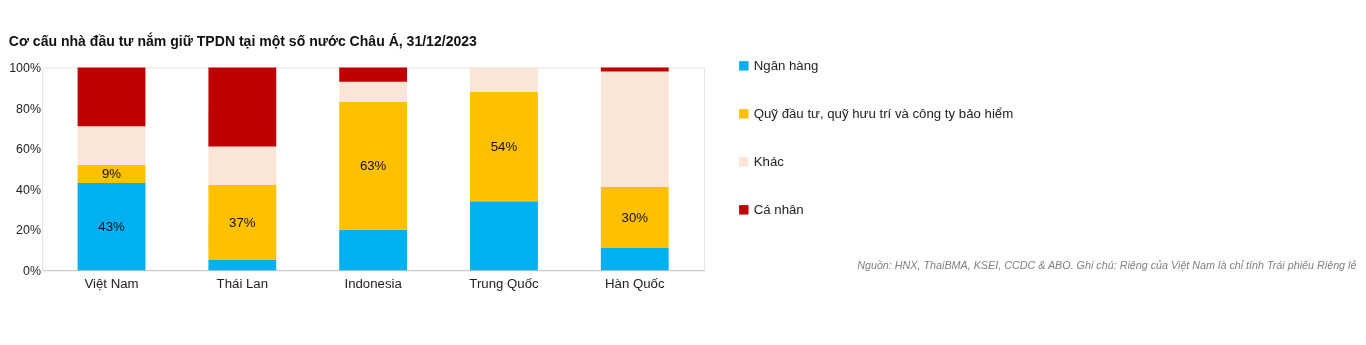  What do you see at coordinates (778, 209) in the screenshot?
I see `legend-label: Cá nhân` at bounding box center [778, 209].